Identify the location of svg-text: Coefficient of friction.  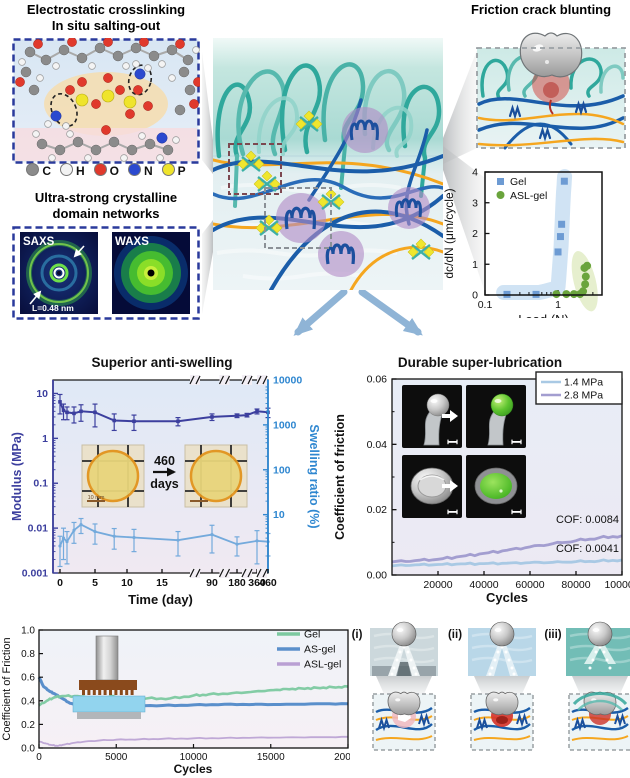
(340, 477).